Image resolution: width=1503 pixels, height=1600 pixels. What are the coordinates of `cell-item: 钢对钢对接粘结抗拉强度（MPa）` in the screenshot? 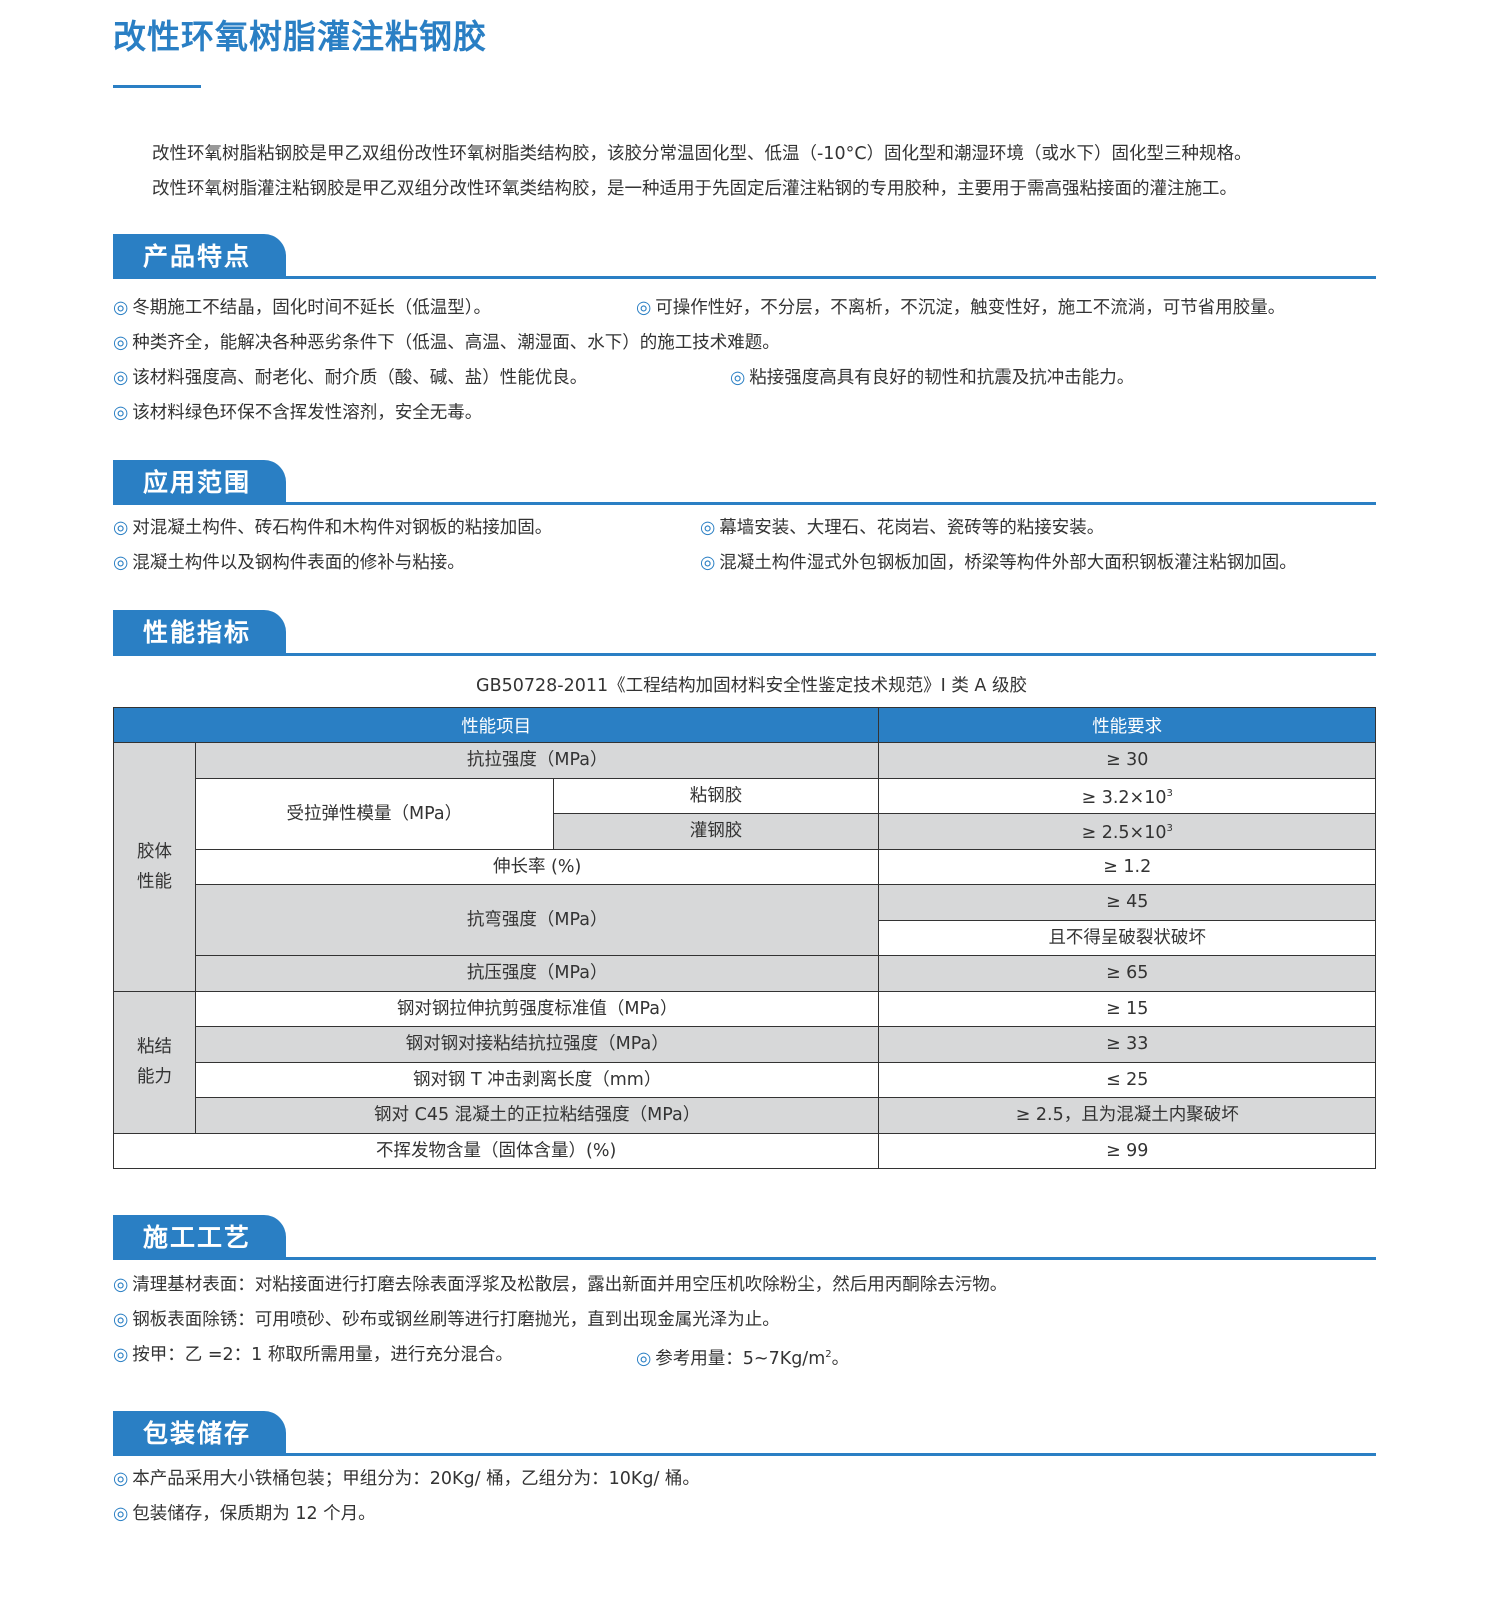 It's located at (537, 1044).